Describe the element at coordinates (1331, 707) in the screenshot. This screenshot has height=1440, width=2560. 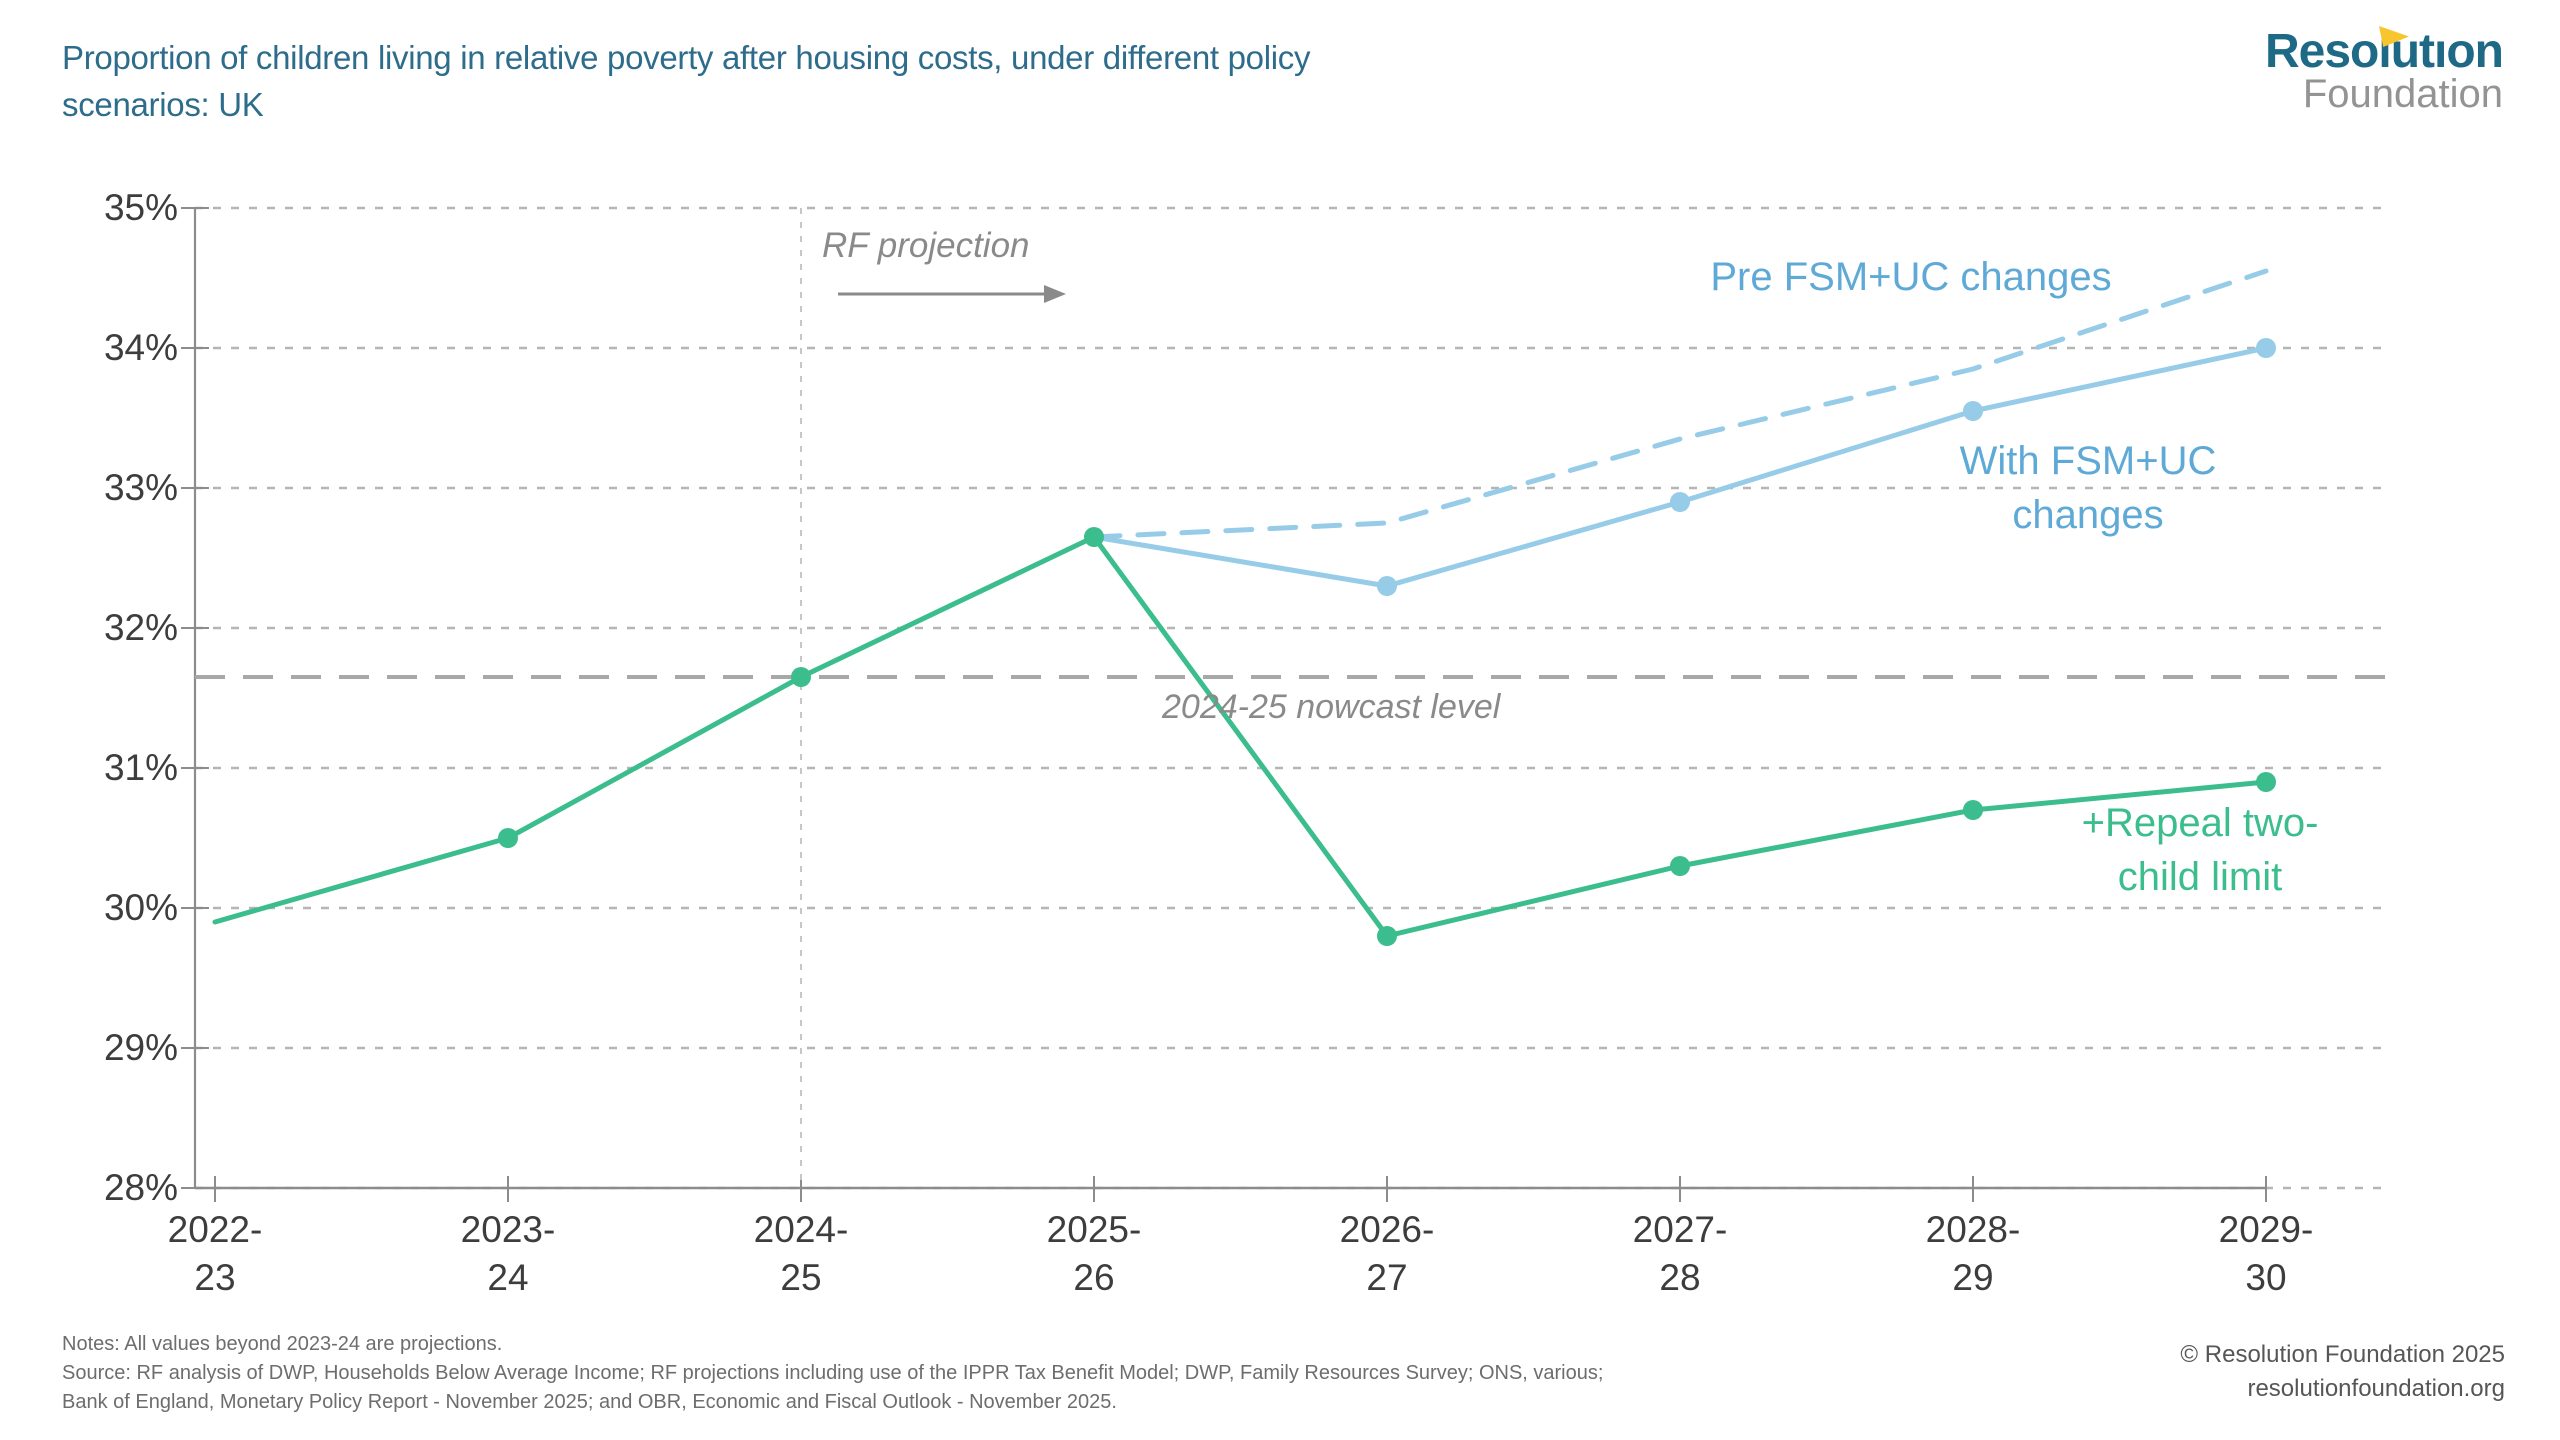
I see `nowcast-level-annotation: 2024-25 nowcast level` at that location.